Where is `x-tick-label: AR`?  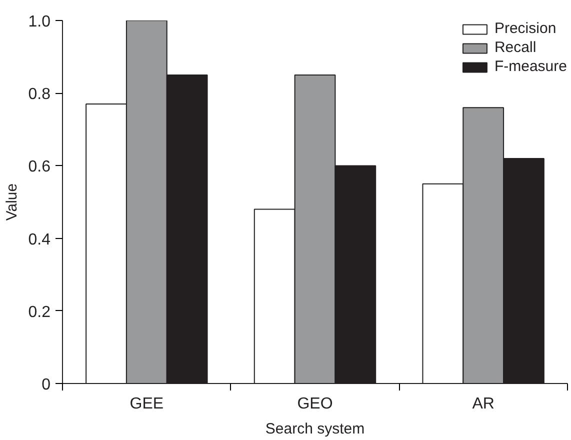
x-tick-label: AR is located at coordinates (483, 404).